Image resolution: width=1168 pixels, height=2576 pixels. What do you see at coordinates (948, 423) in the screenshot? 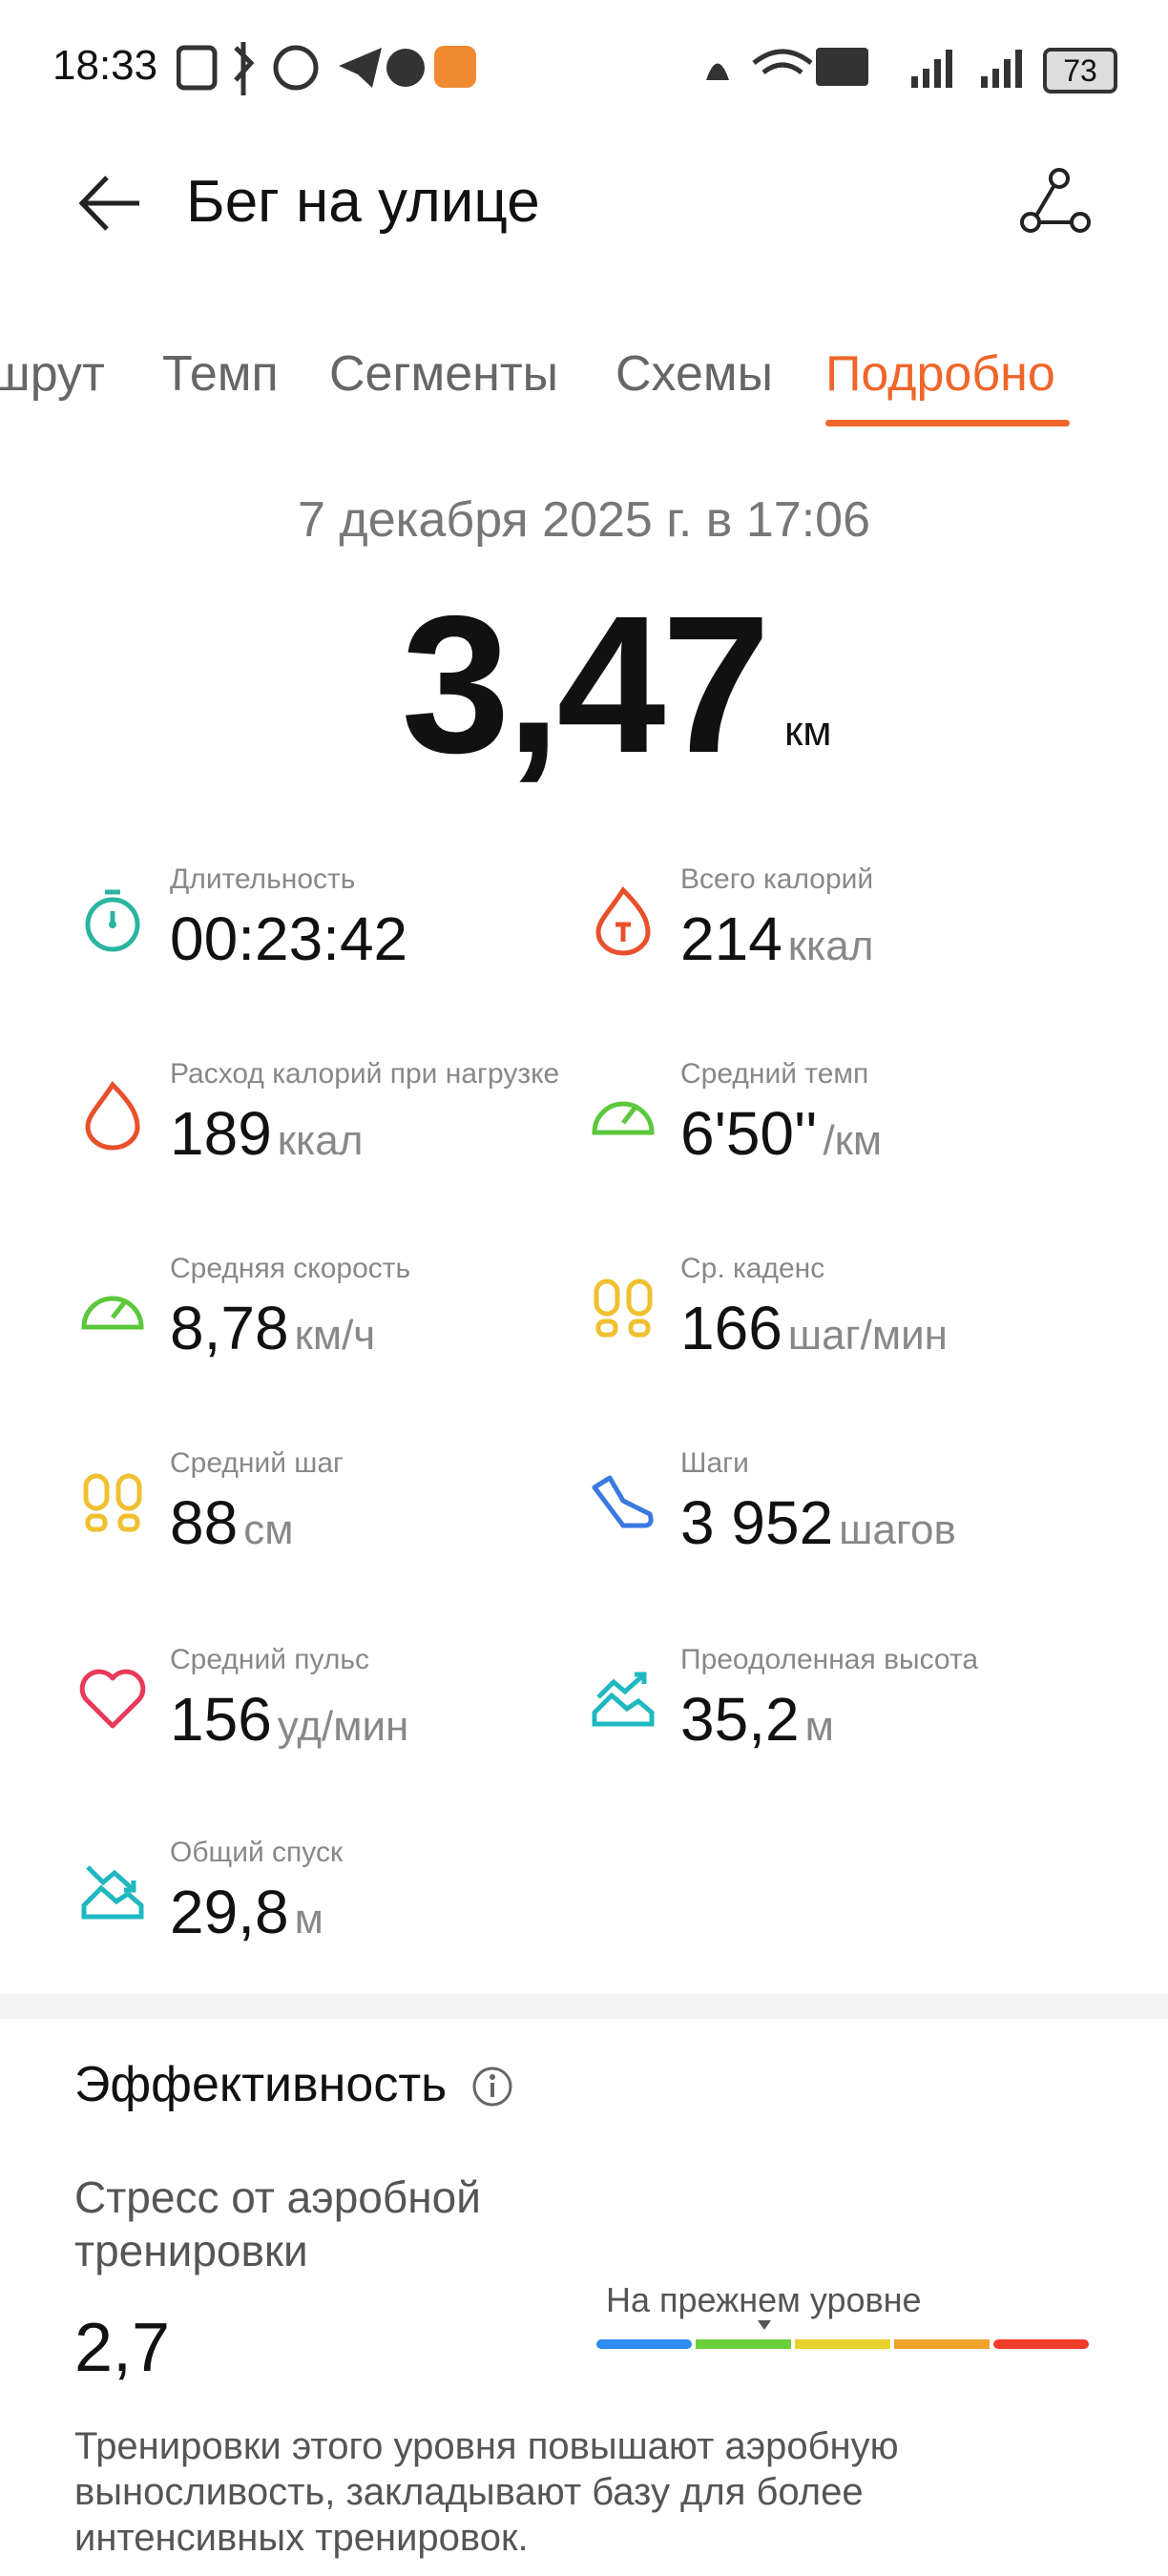
I see `tab-indicator` at bounding box center [948, 423].